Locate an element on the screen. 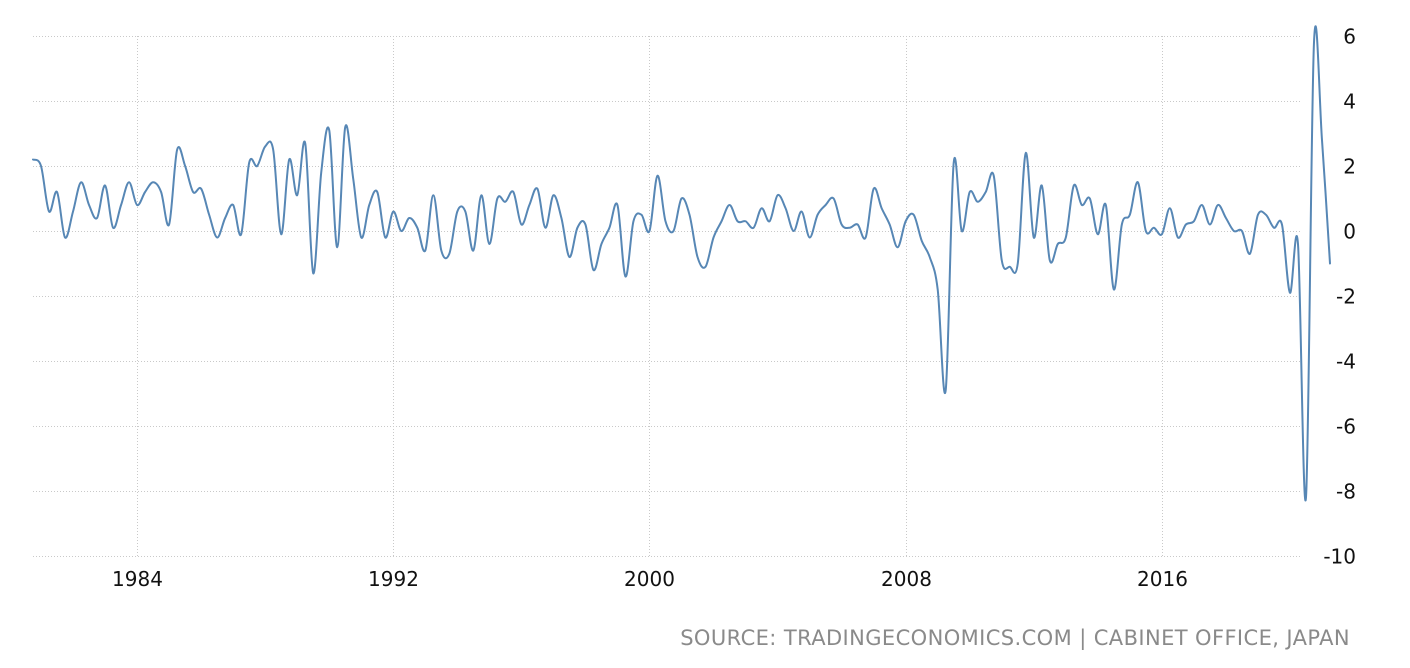  y-tick-label: 4 is located at coordinates (1349, 102).